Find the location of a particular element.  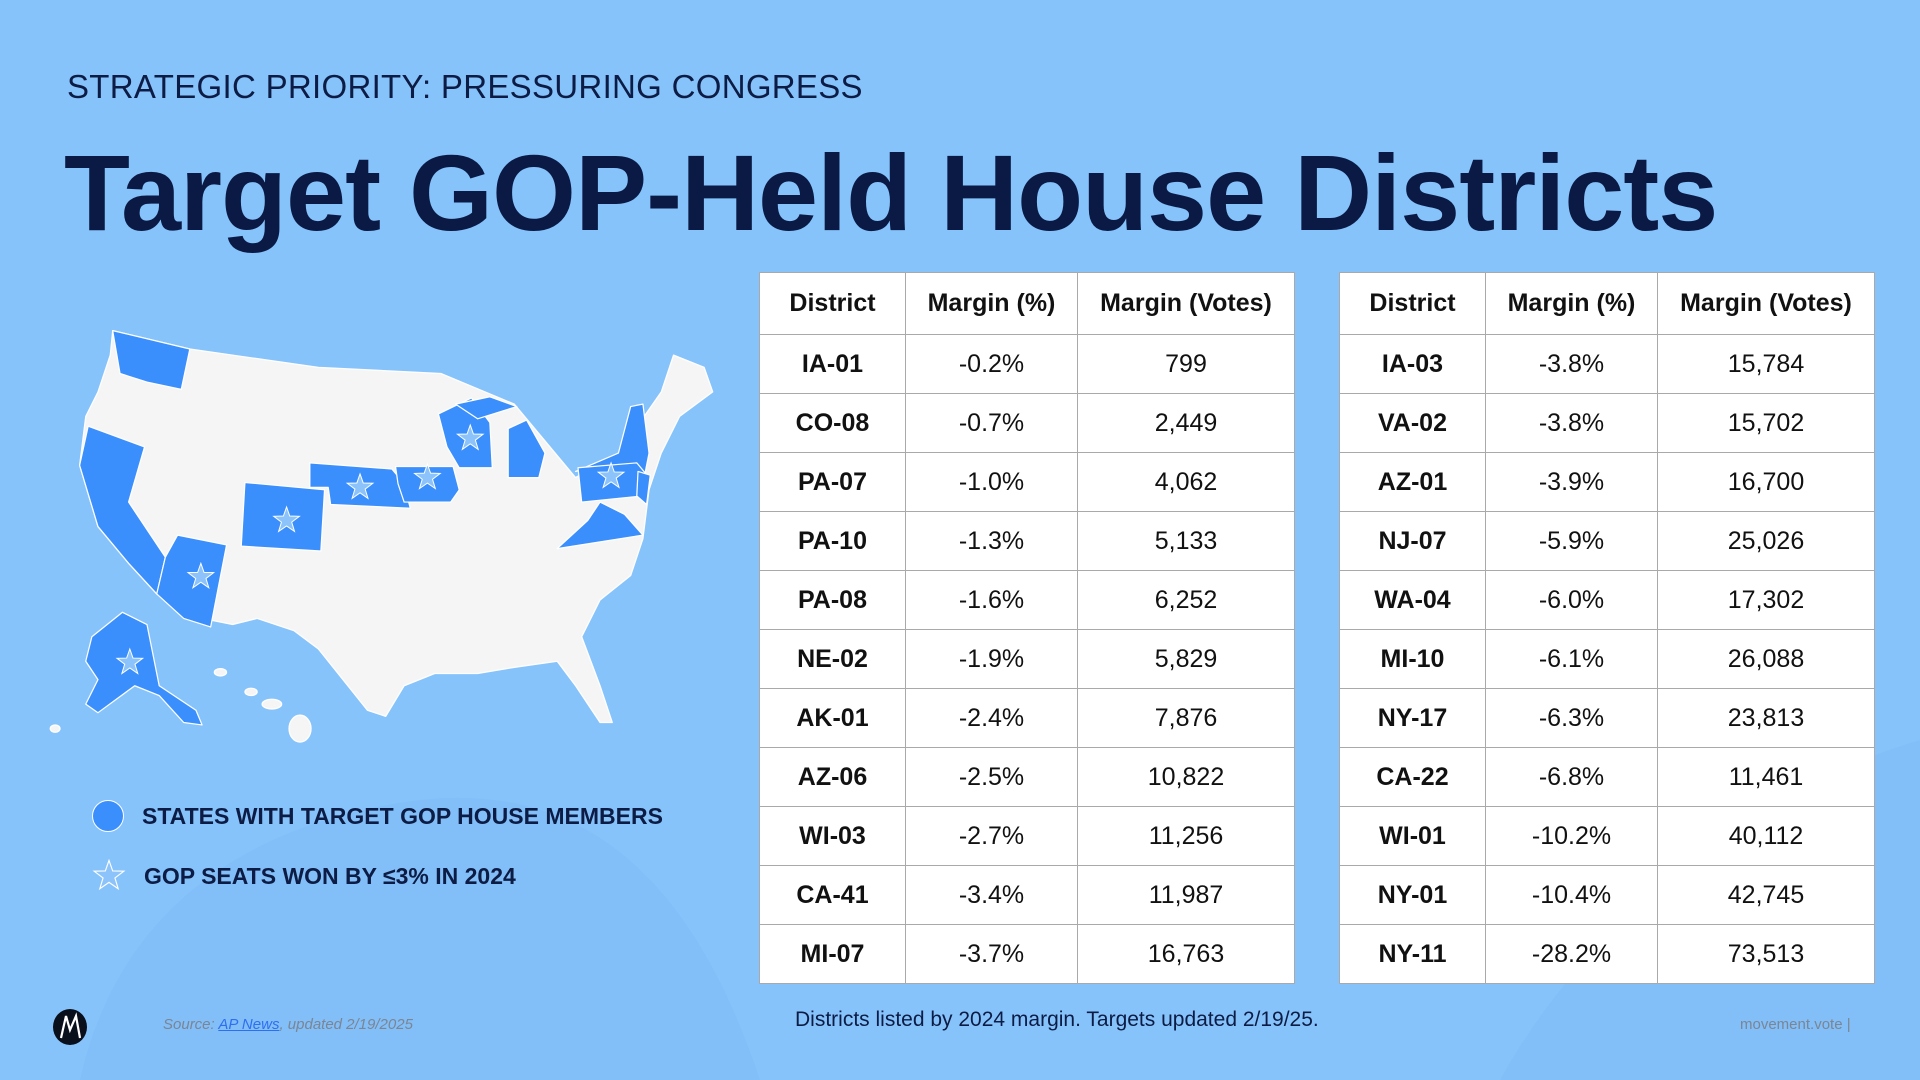

cell-margin-votes: 7,876 is located at coordinates (1186, 718).